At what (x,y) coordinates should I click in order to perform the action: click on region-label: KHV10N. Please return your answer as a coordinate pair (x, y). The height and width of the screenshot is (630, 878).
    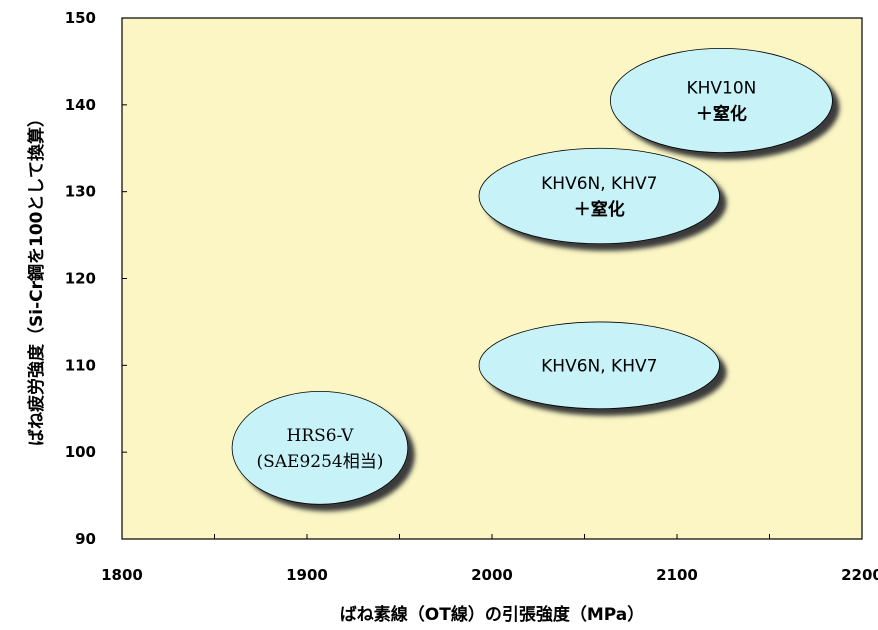
    Looking at the image, I should click on (721, 88).